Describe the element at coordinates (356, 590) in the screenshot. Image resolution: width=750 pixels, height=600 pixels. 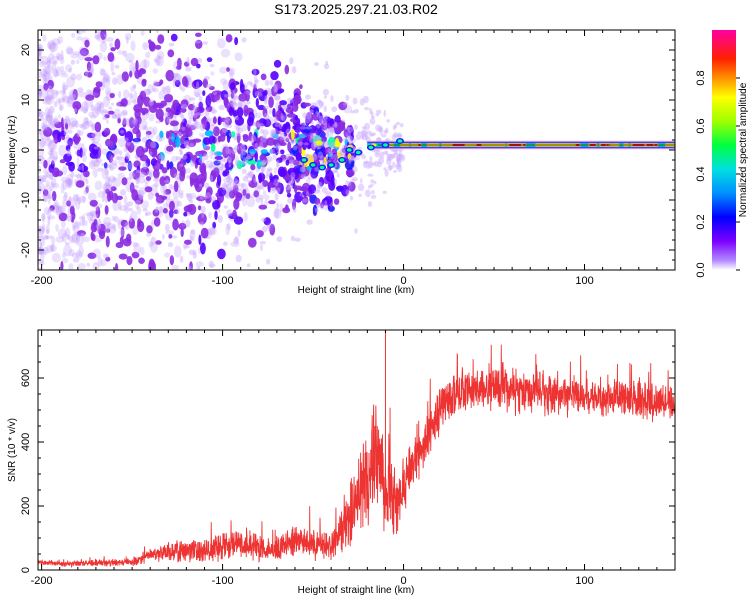
I see `snr-x-axis-label: Height of straight line (km)` at that location.